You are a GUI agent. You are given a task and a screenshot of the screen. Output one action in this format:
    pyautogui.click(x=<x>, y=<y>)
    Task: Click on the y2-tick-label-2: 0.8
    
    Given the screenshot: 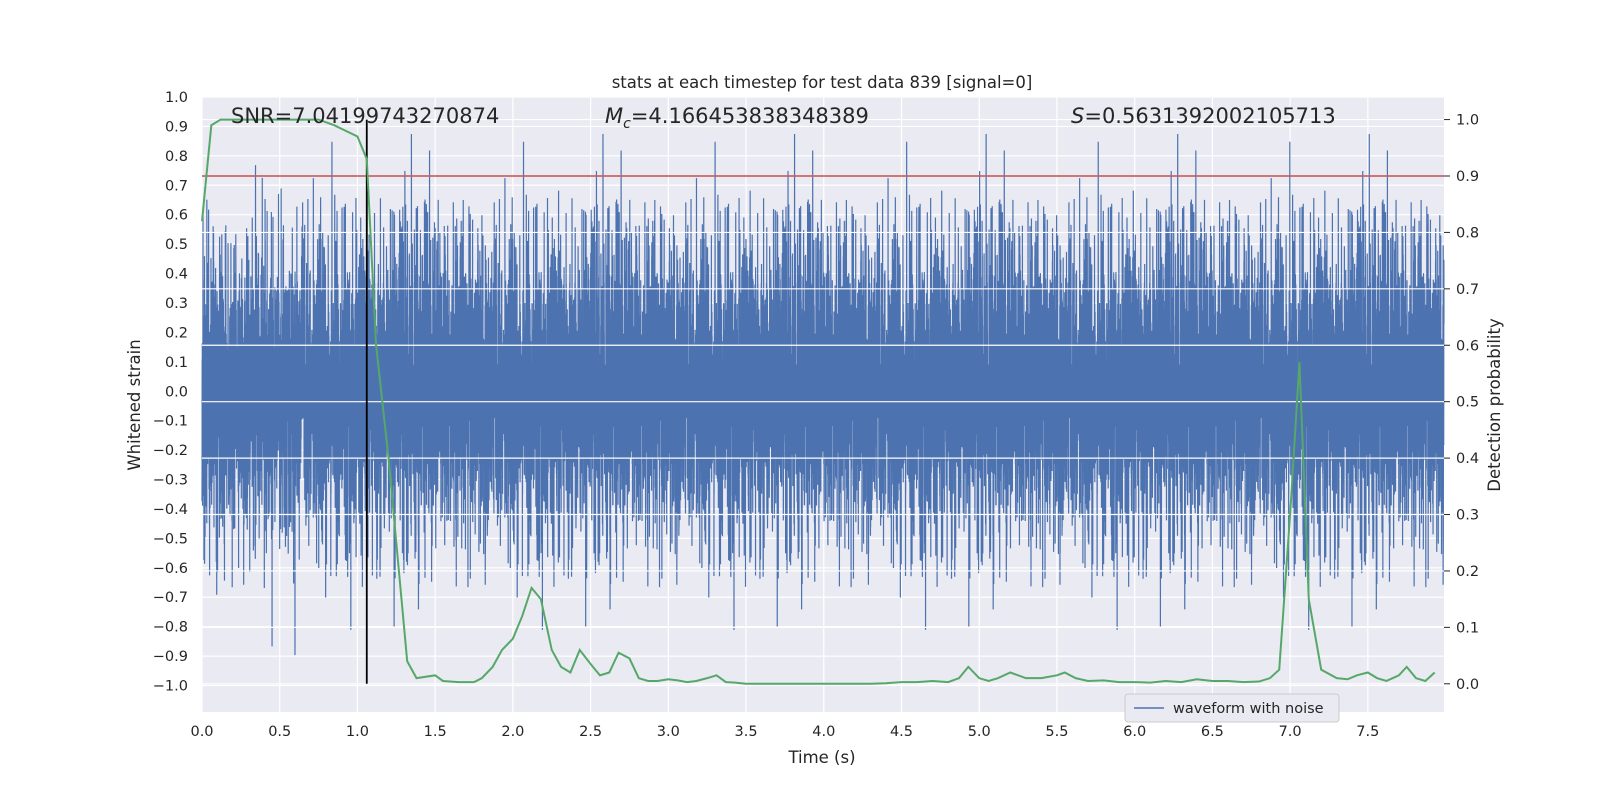 What is the action you would take?
    pyautogui.click(x=1467, y=233)
    